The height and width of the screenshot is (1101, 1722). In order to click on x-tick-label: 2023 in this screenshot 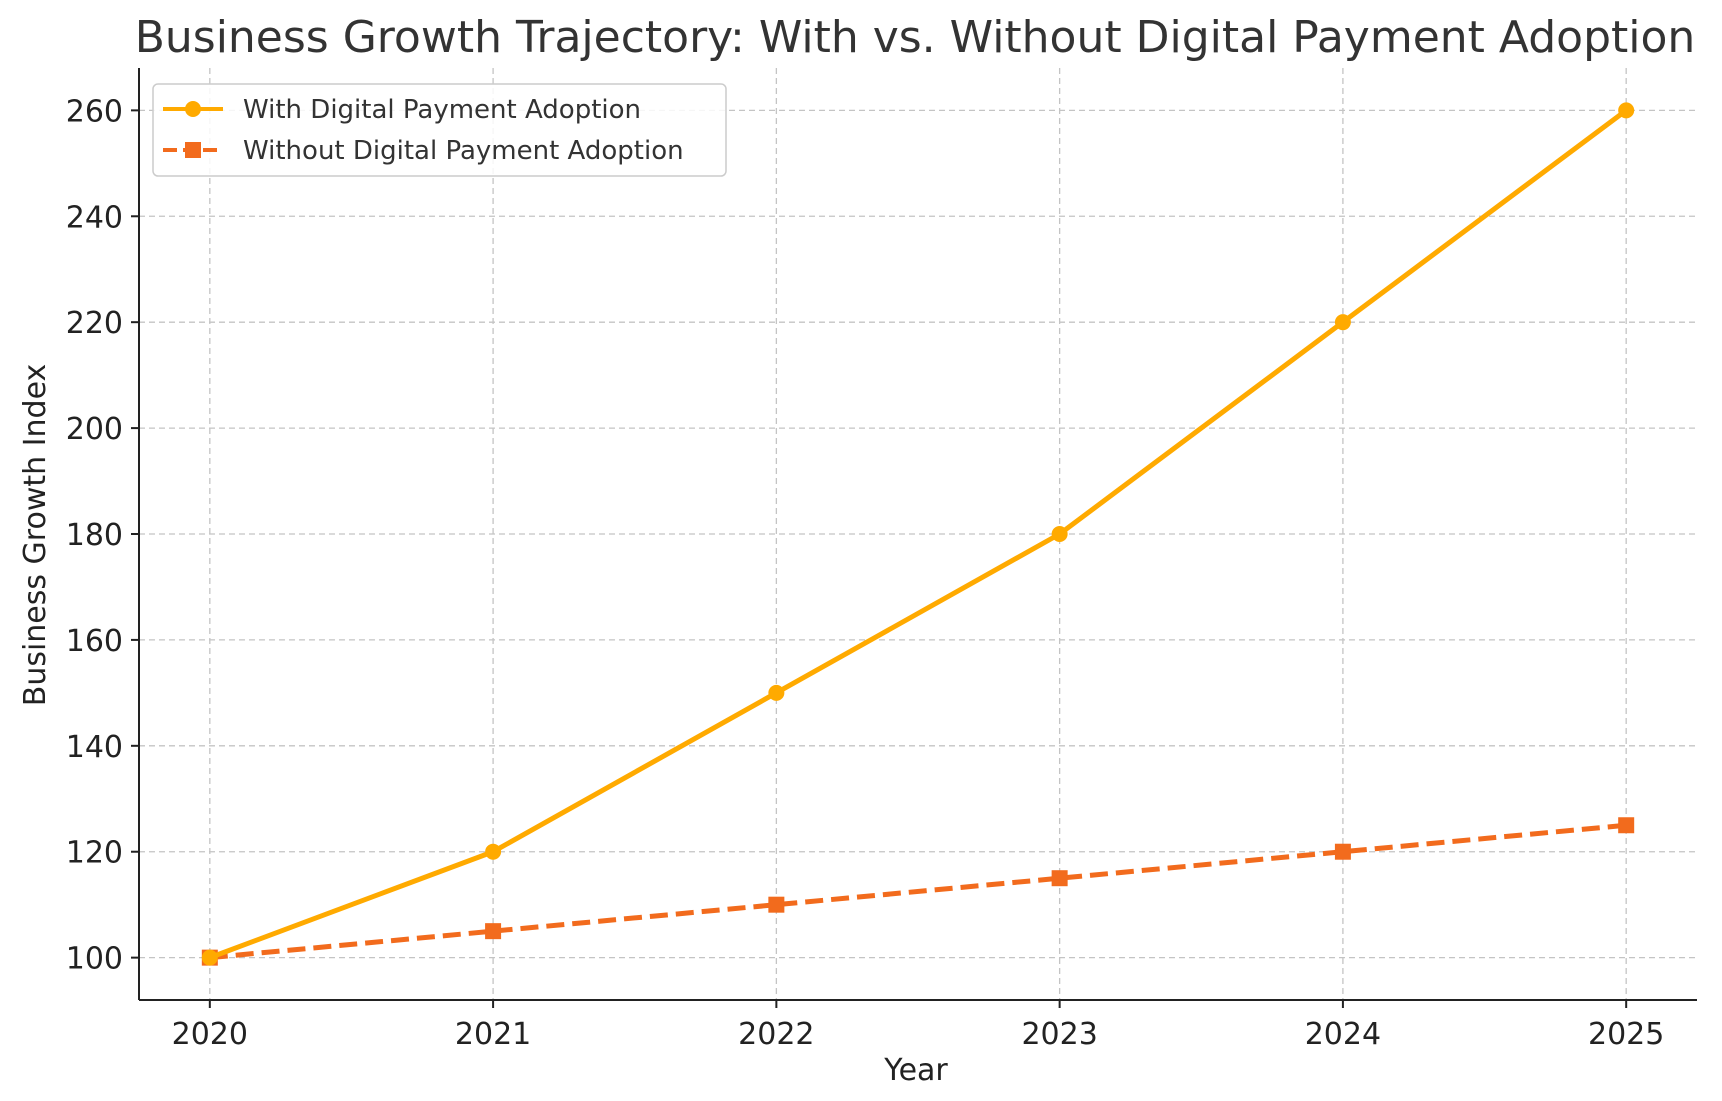, I will do `click(1059, 1034)`.